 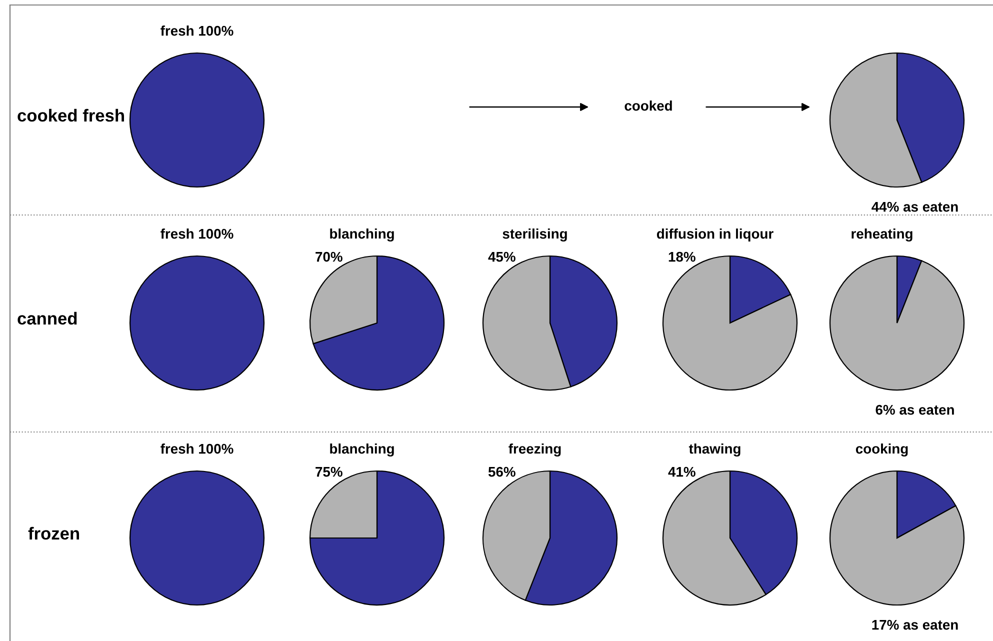 What do you see at coordinates (715, 235) in the screenshot?
I see `chart-title: diffusion in liqour` at bounding box center [715, 235].